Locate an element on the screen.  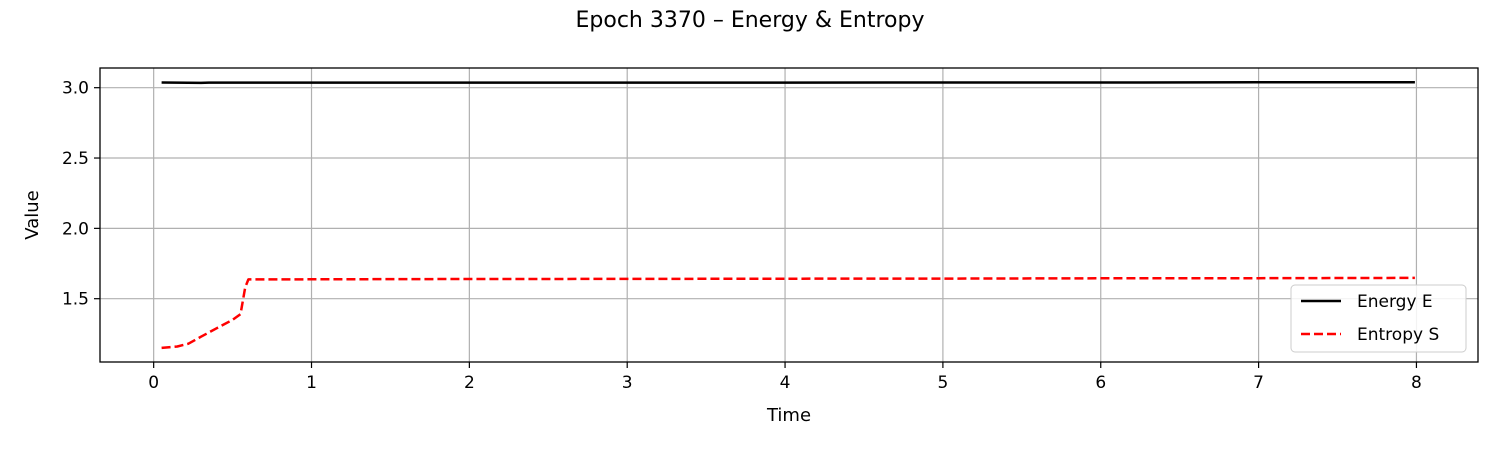
x-tick-label: 0 is located at coordinates (153, 383).